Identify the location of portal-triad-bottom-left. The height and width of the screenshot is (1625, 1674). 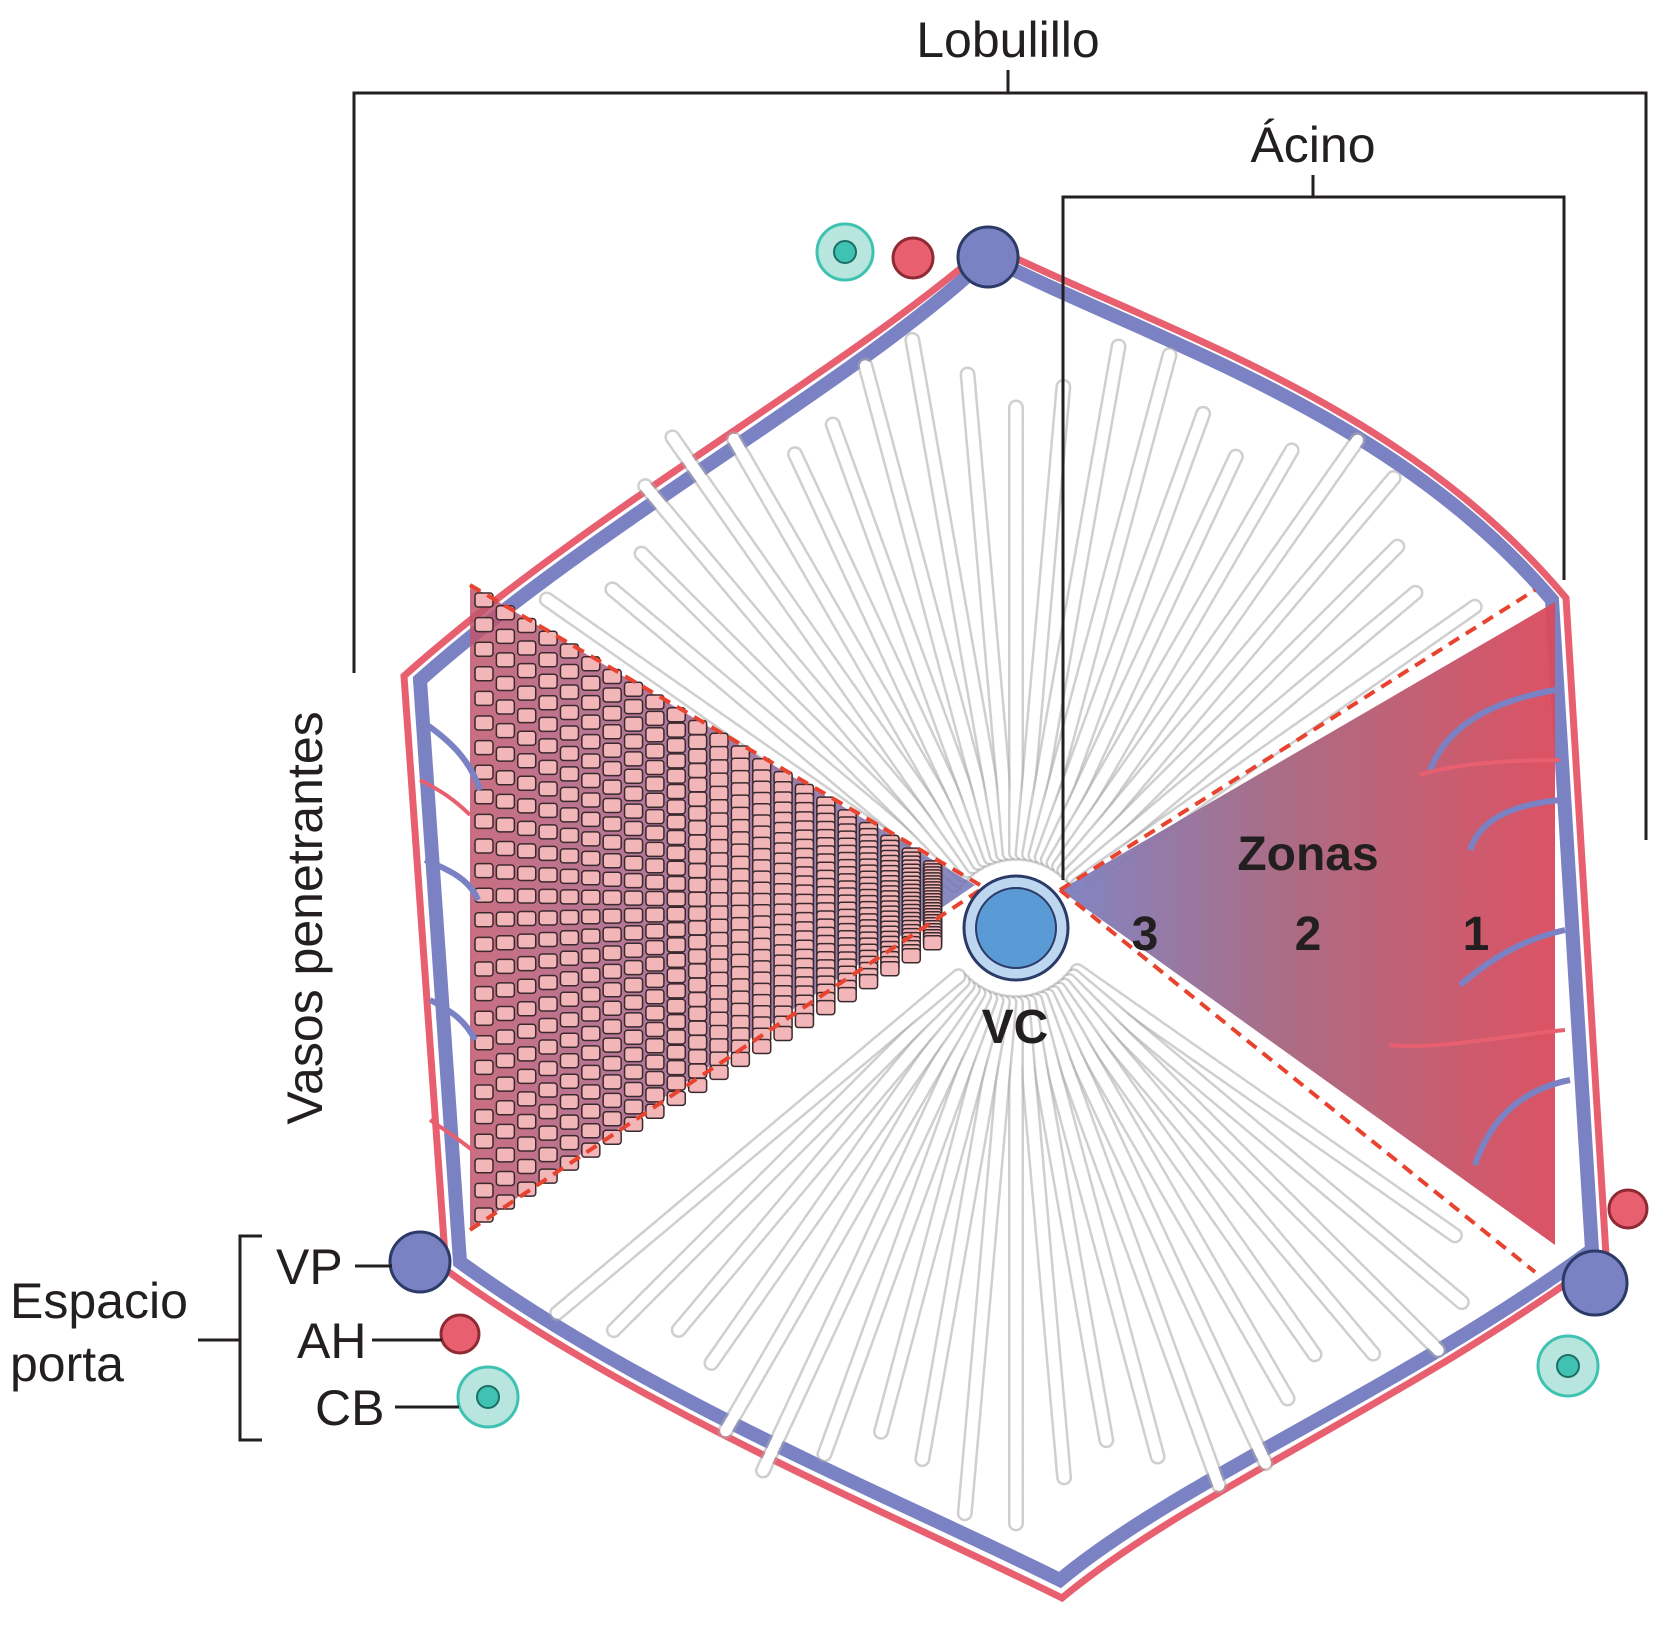
(454, 1329).